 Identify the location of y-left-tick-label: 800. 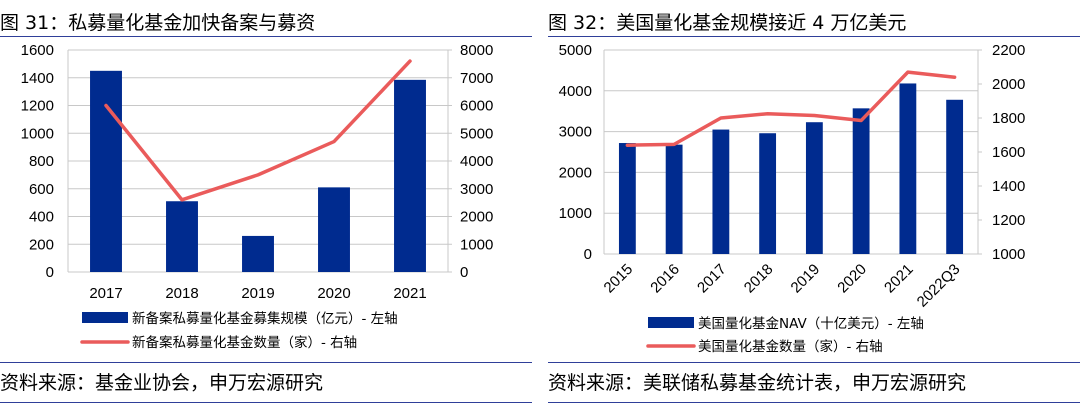
(41, 161).